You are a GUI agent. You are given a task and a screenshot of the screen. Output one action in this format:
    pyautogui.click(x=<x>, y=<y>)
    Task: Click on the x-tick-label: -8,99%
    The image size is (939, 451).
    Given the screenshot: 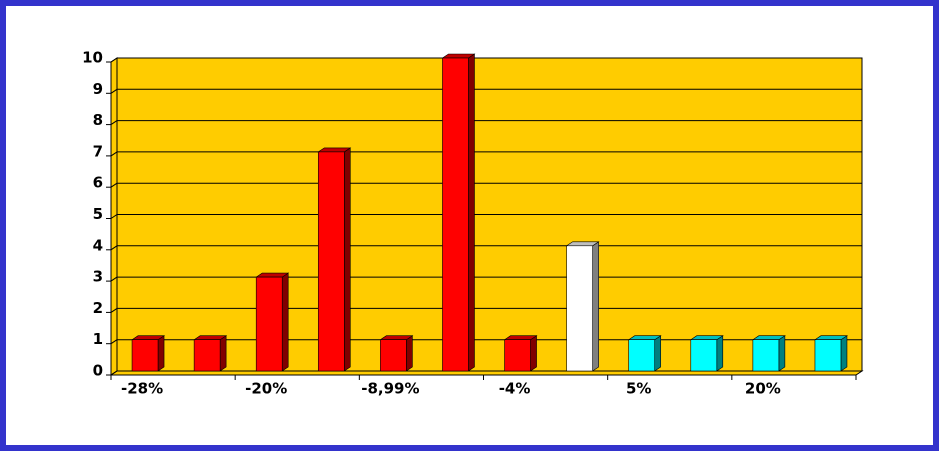 What is the action you would take?
    pyautogui.click(x=390, y=389)
    